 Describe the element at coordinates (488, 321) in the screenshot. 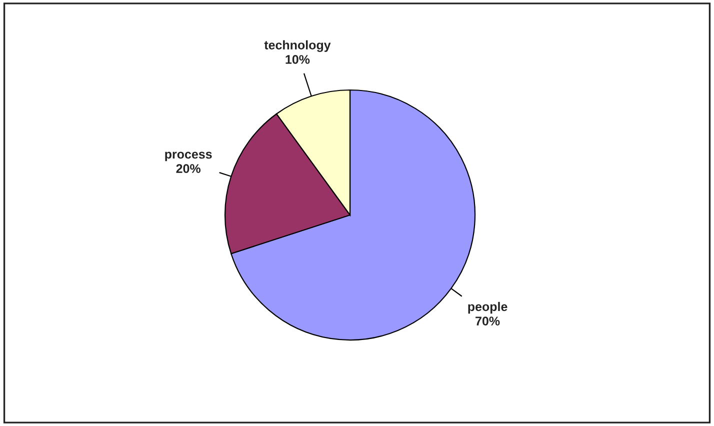

I see `data-label: 70%` at that location.